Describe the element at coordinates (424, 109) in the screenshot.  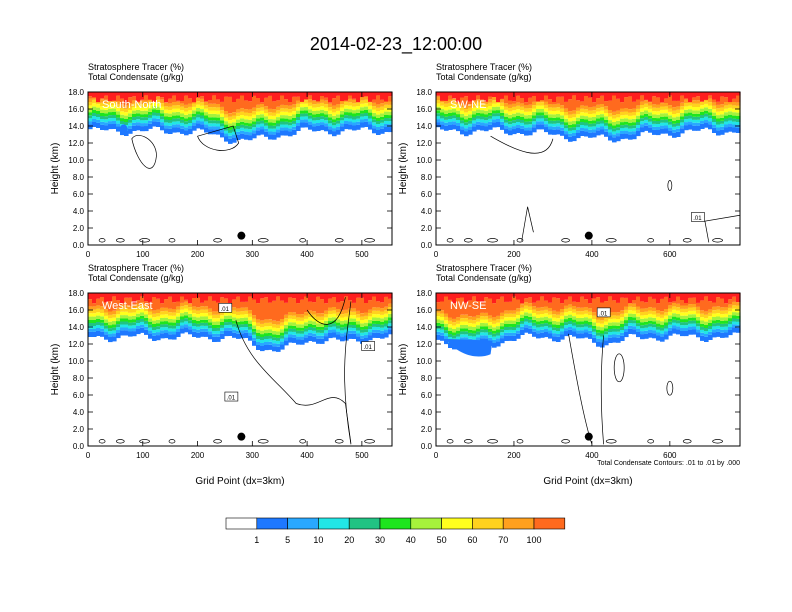
I see `y-tick-label: 16.0` at that location.